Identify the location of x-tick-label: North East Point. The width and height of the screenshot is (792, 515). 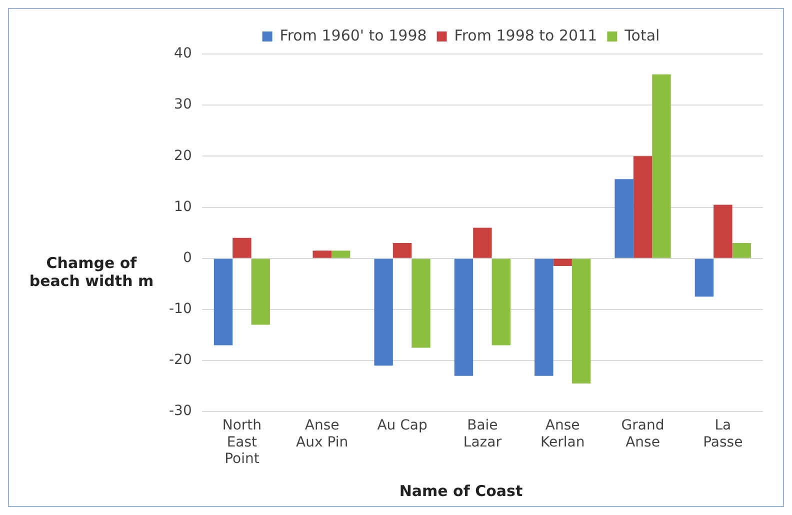
(242, 443).